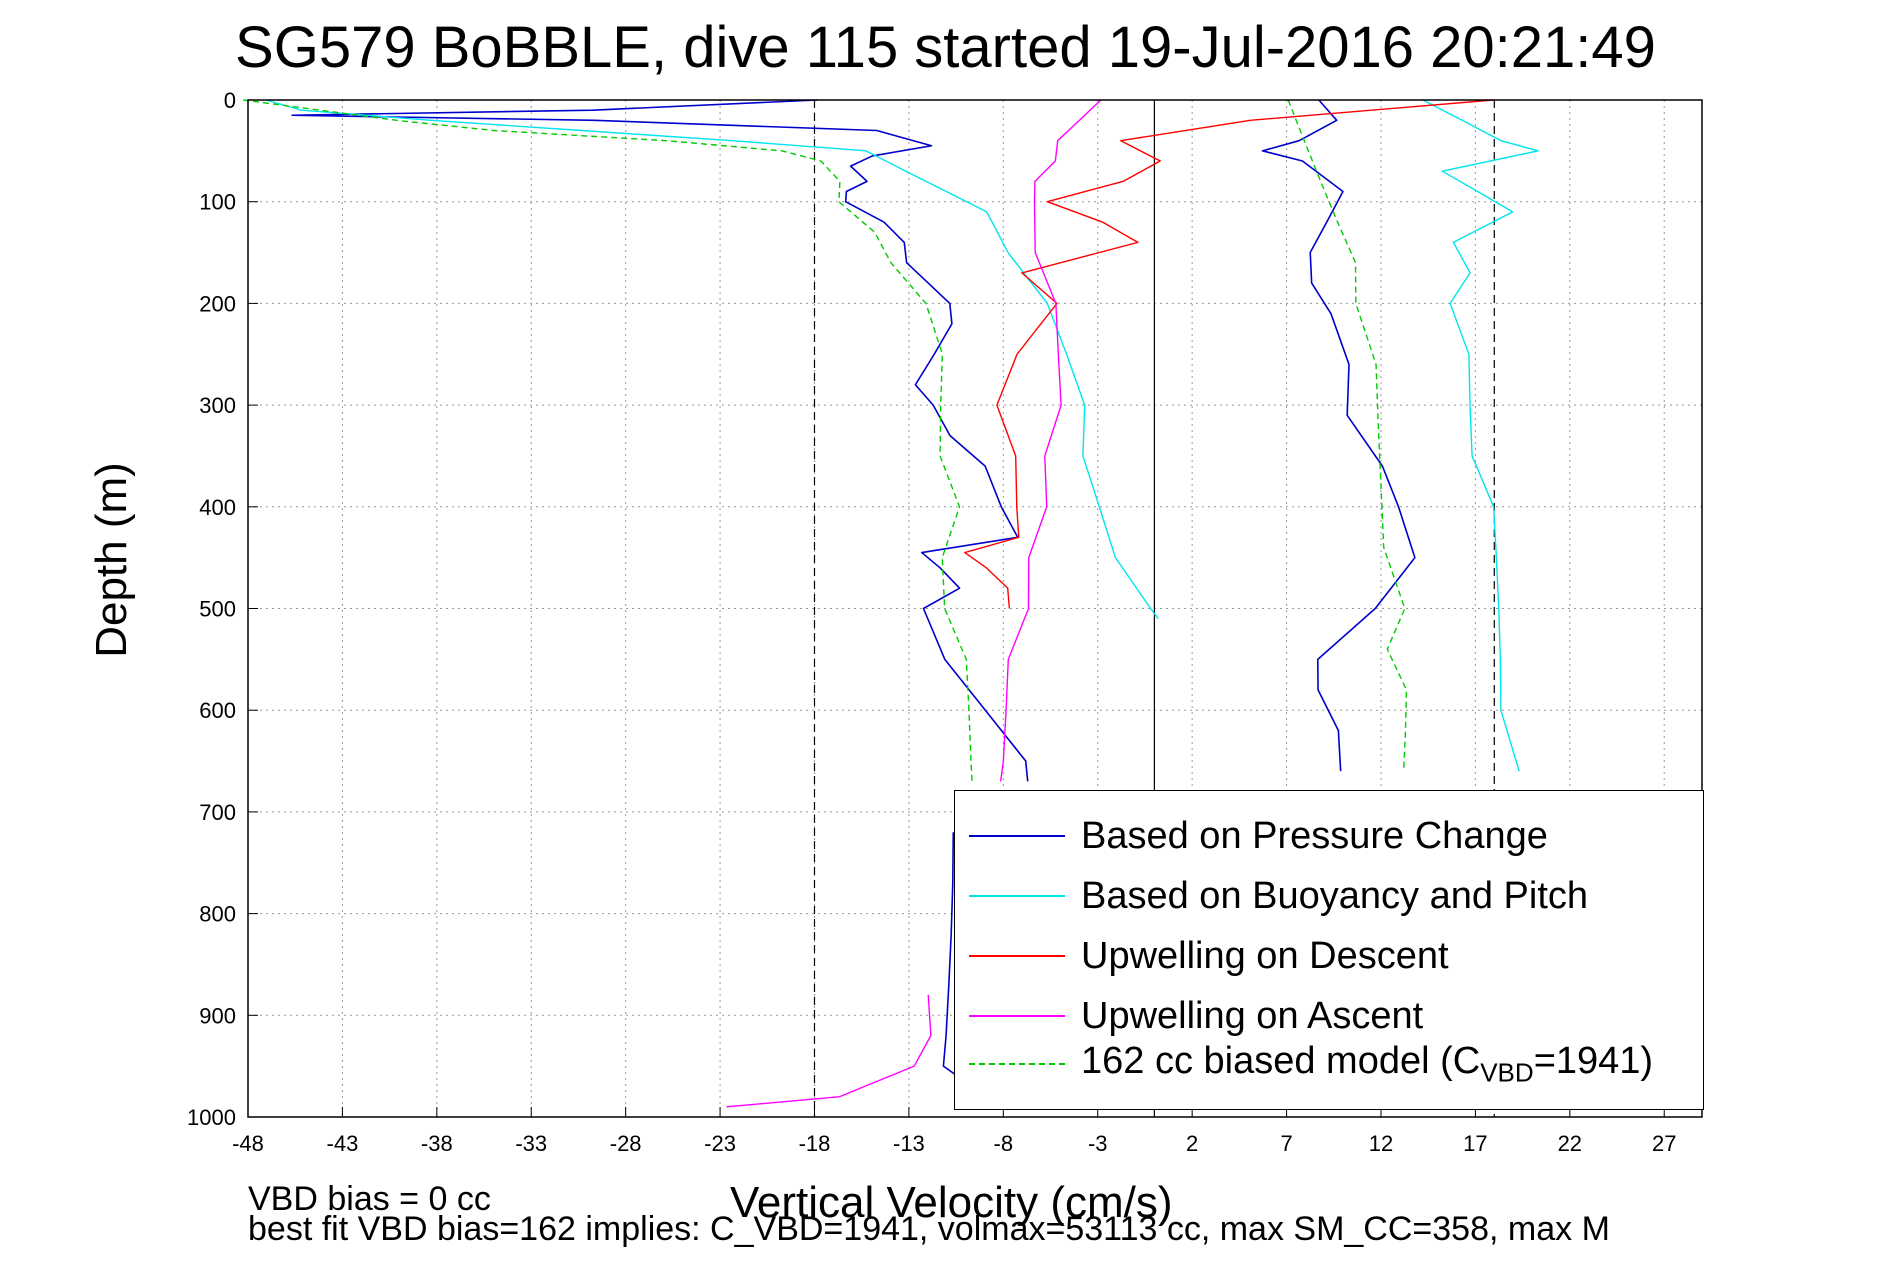  Describe the element at coordinates (369, 1199) in the screenshot. I see `footer-vbd-bias: VBD bias = 0 cc` at that location.